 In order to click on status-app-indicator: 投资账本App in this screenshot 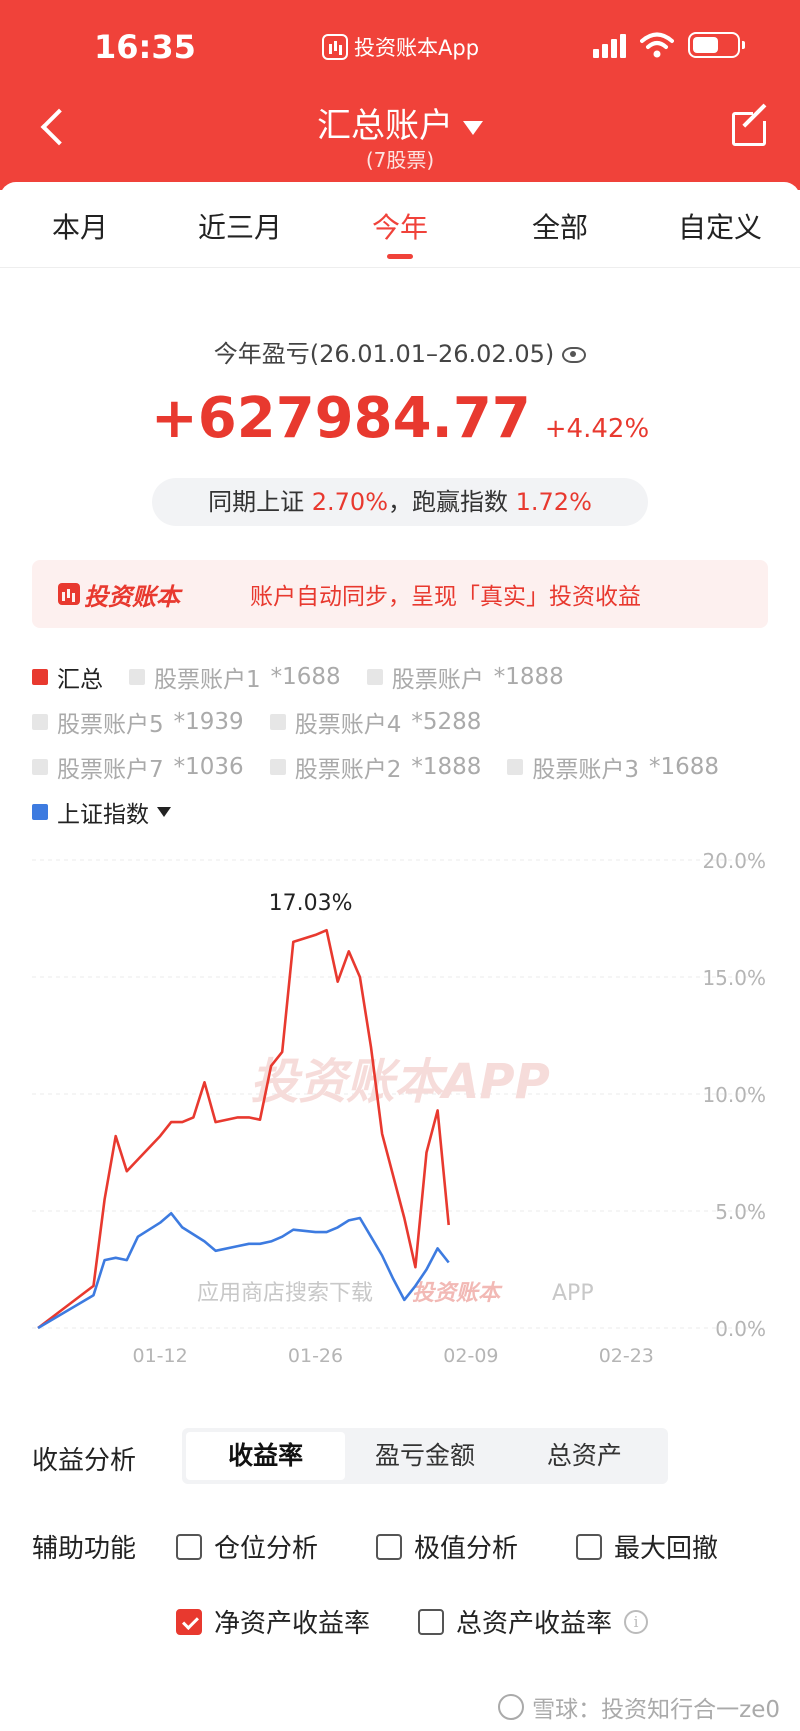, I will do `click(400, 47)`.